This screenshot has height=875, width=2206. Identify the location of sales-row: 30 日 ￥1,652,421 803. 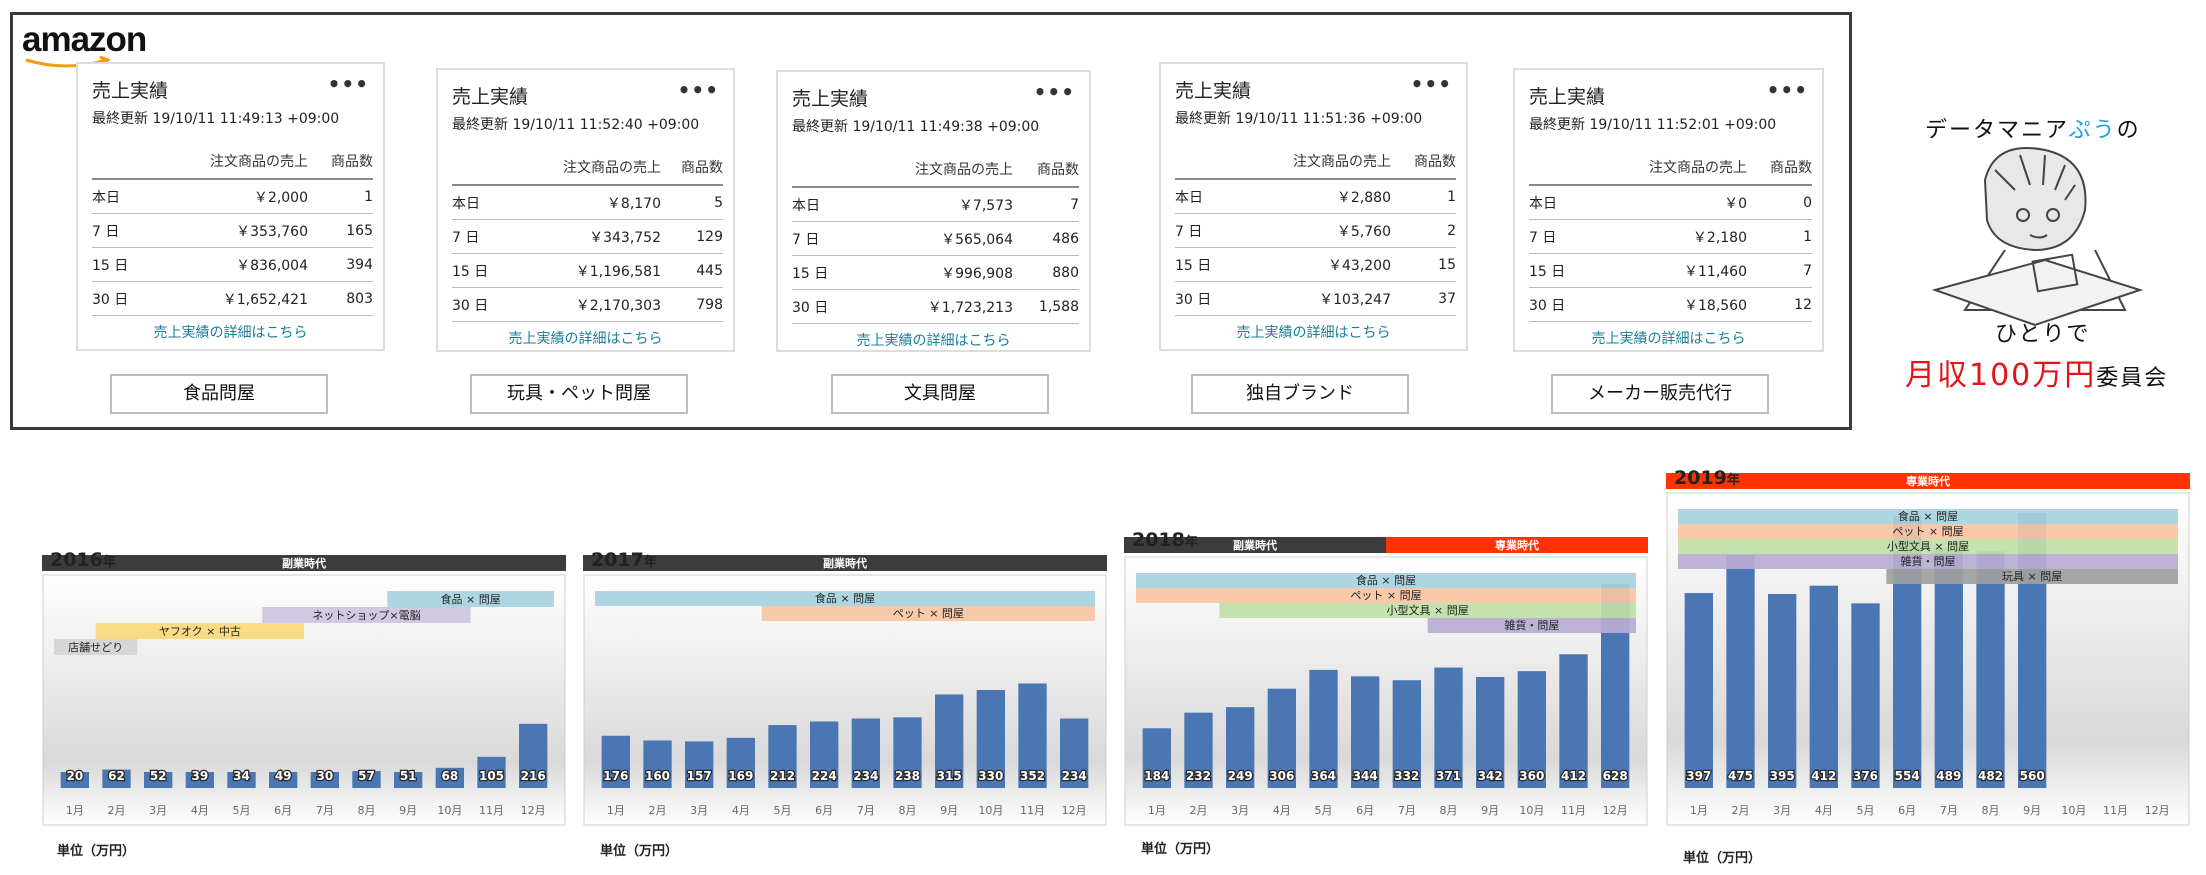
(232, 298).